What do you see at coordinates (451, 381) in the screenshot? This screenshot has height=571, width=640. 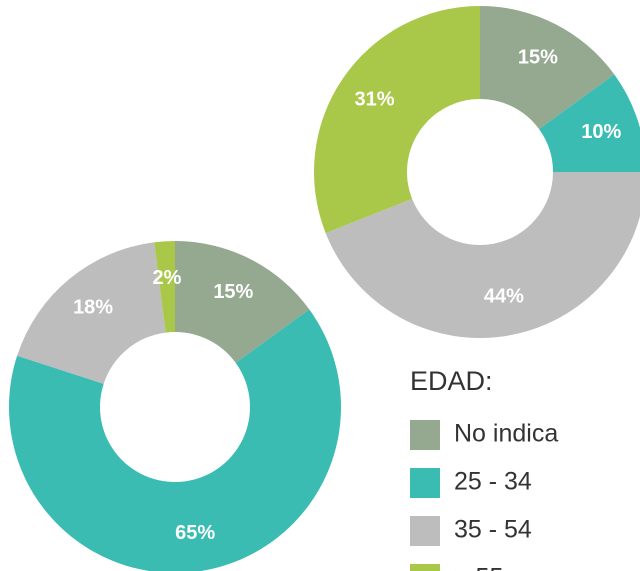 I see `legend-title: EDAD:` at bounding box center [451, 381].